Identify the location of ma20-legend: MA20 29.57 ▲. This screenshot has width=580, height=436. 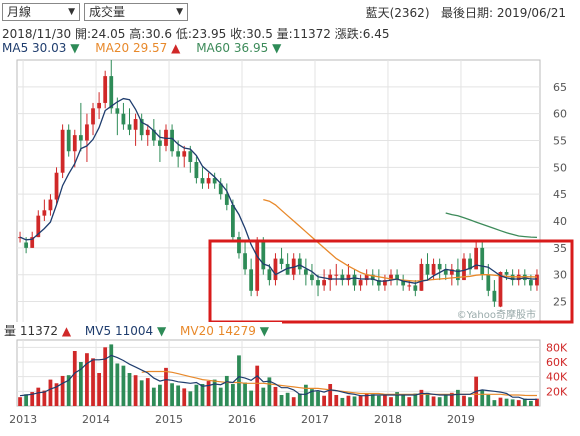
(137, 48).